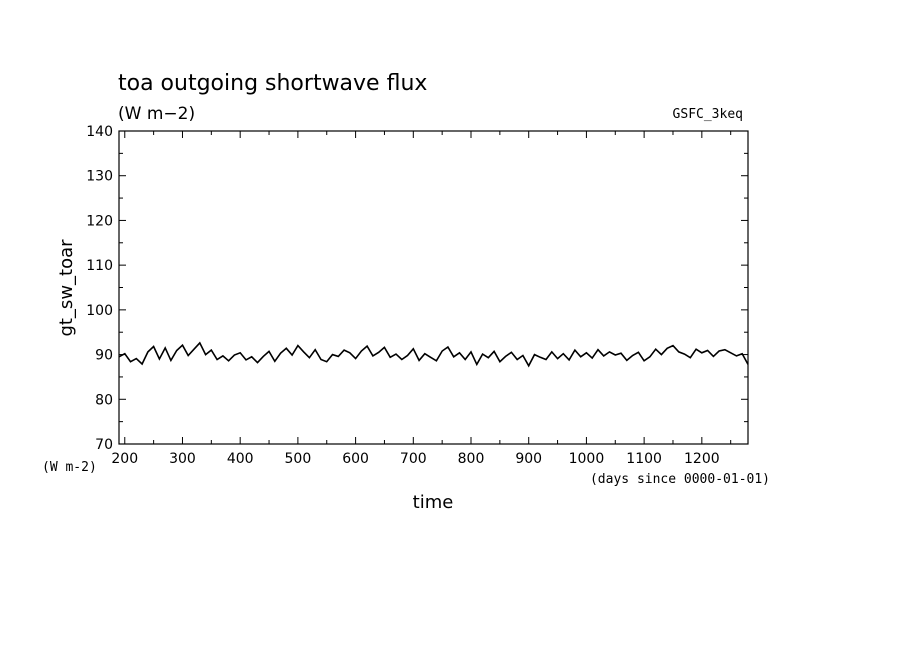 The width and height of the screenshot is (904, 654). What do you see at coordinates (587, 459) in the screenshot?
I see `x-tick-label: 1000` at bounding box center [587, 459].